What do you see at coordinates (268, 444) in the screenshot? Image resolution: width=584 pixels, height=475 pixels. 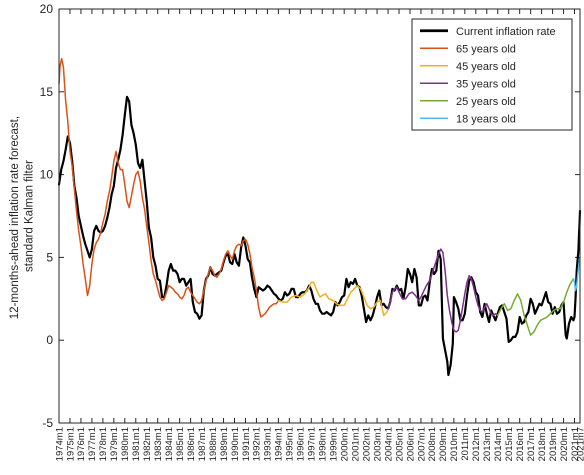 I see `x-tick-label: 1993m1` at bounding box center [268, 444].